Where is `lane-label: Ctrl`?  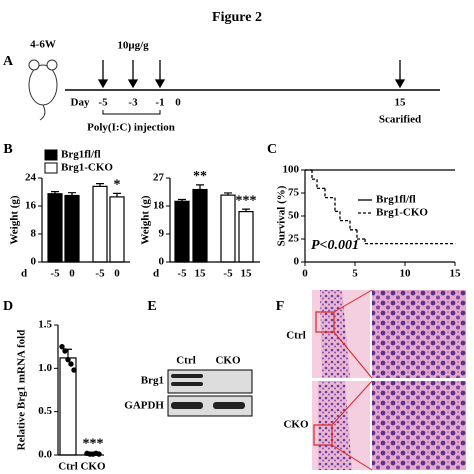
lane-label: Ctrl is located at coordinates (186, 361).